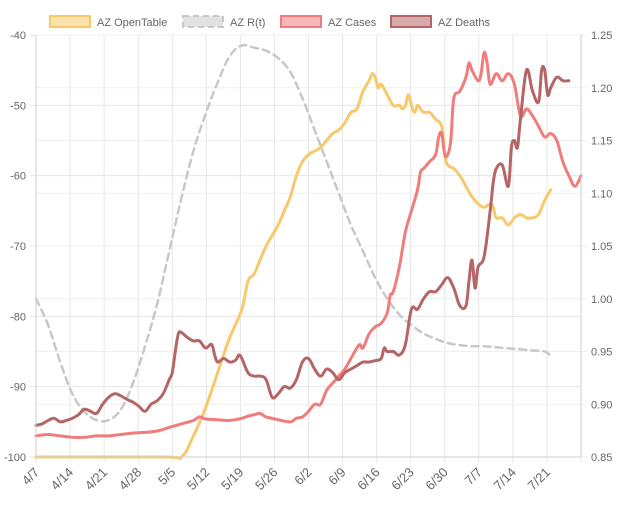  I want to click on y-left-tick-label: -70, so click(18, 247).